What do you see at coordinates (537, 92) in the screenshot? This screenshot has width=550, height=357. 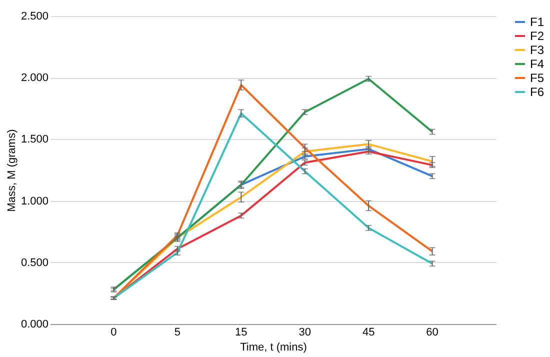 I see `legend-label: F6` at bounding box center [537, 92].